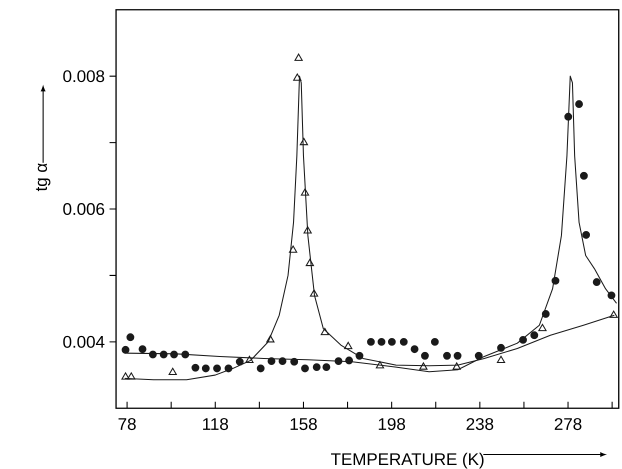 The width and height of the screenshot is (622, 469). What do you see at coordinates (43, 177) in the screenshot?
I see `y-axis-title: tg α` at bounding box center [43, 177].